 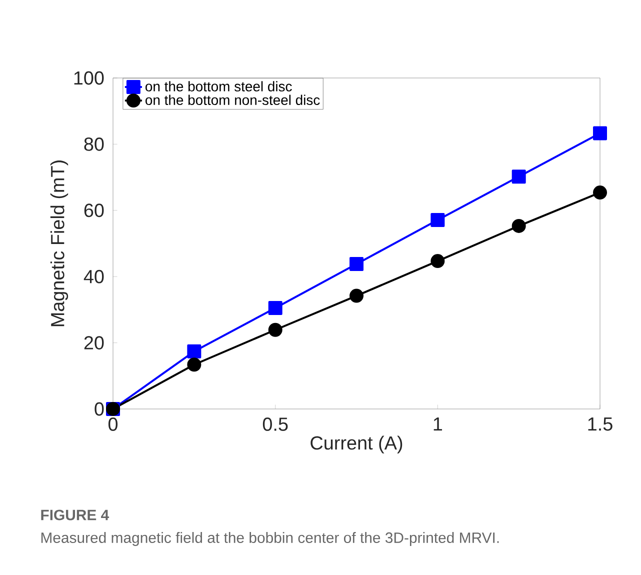 I want to click on x-tick-label: 1, so click(x=438, y=424).